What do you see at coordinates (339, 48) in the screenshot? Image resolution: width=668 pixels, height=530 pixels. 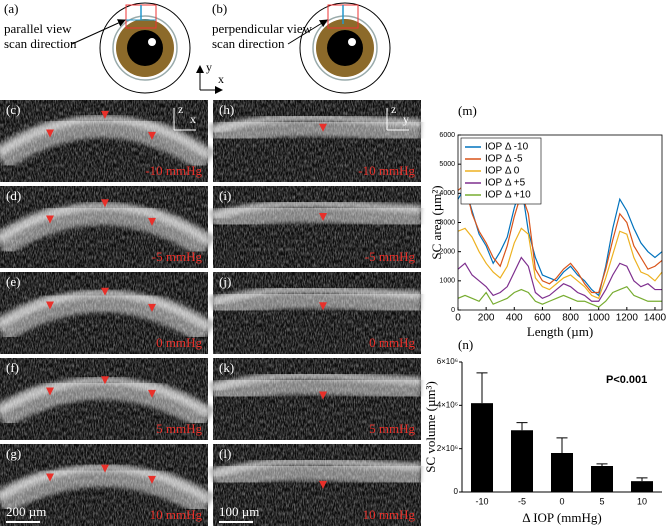 I see `eye-diagram-b` at bounding box center [339, 48].